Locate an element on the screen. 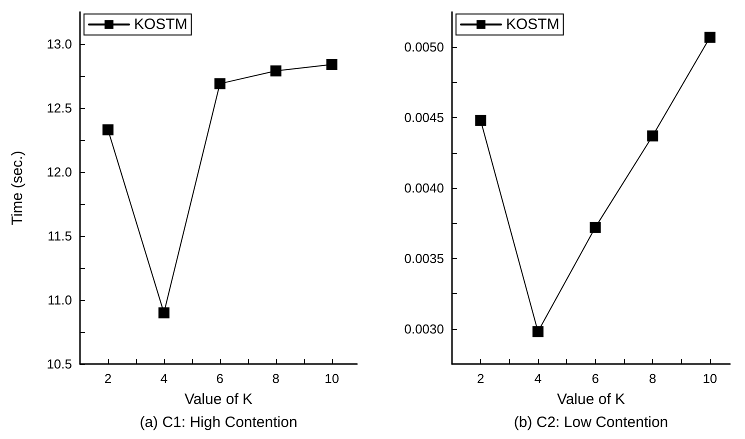 The width and height of the screenshot is (745, 439). y-tick-label: 11.5 is located at coordinates (60, 236).